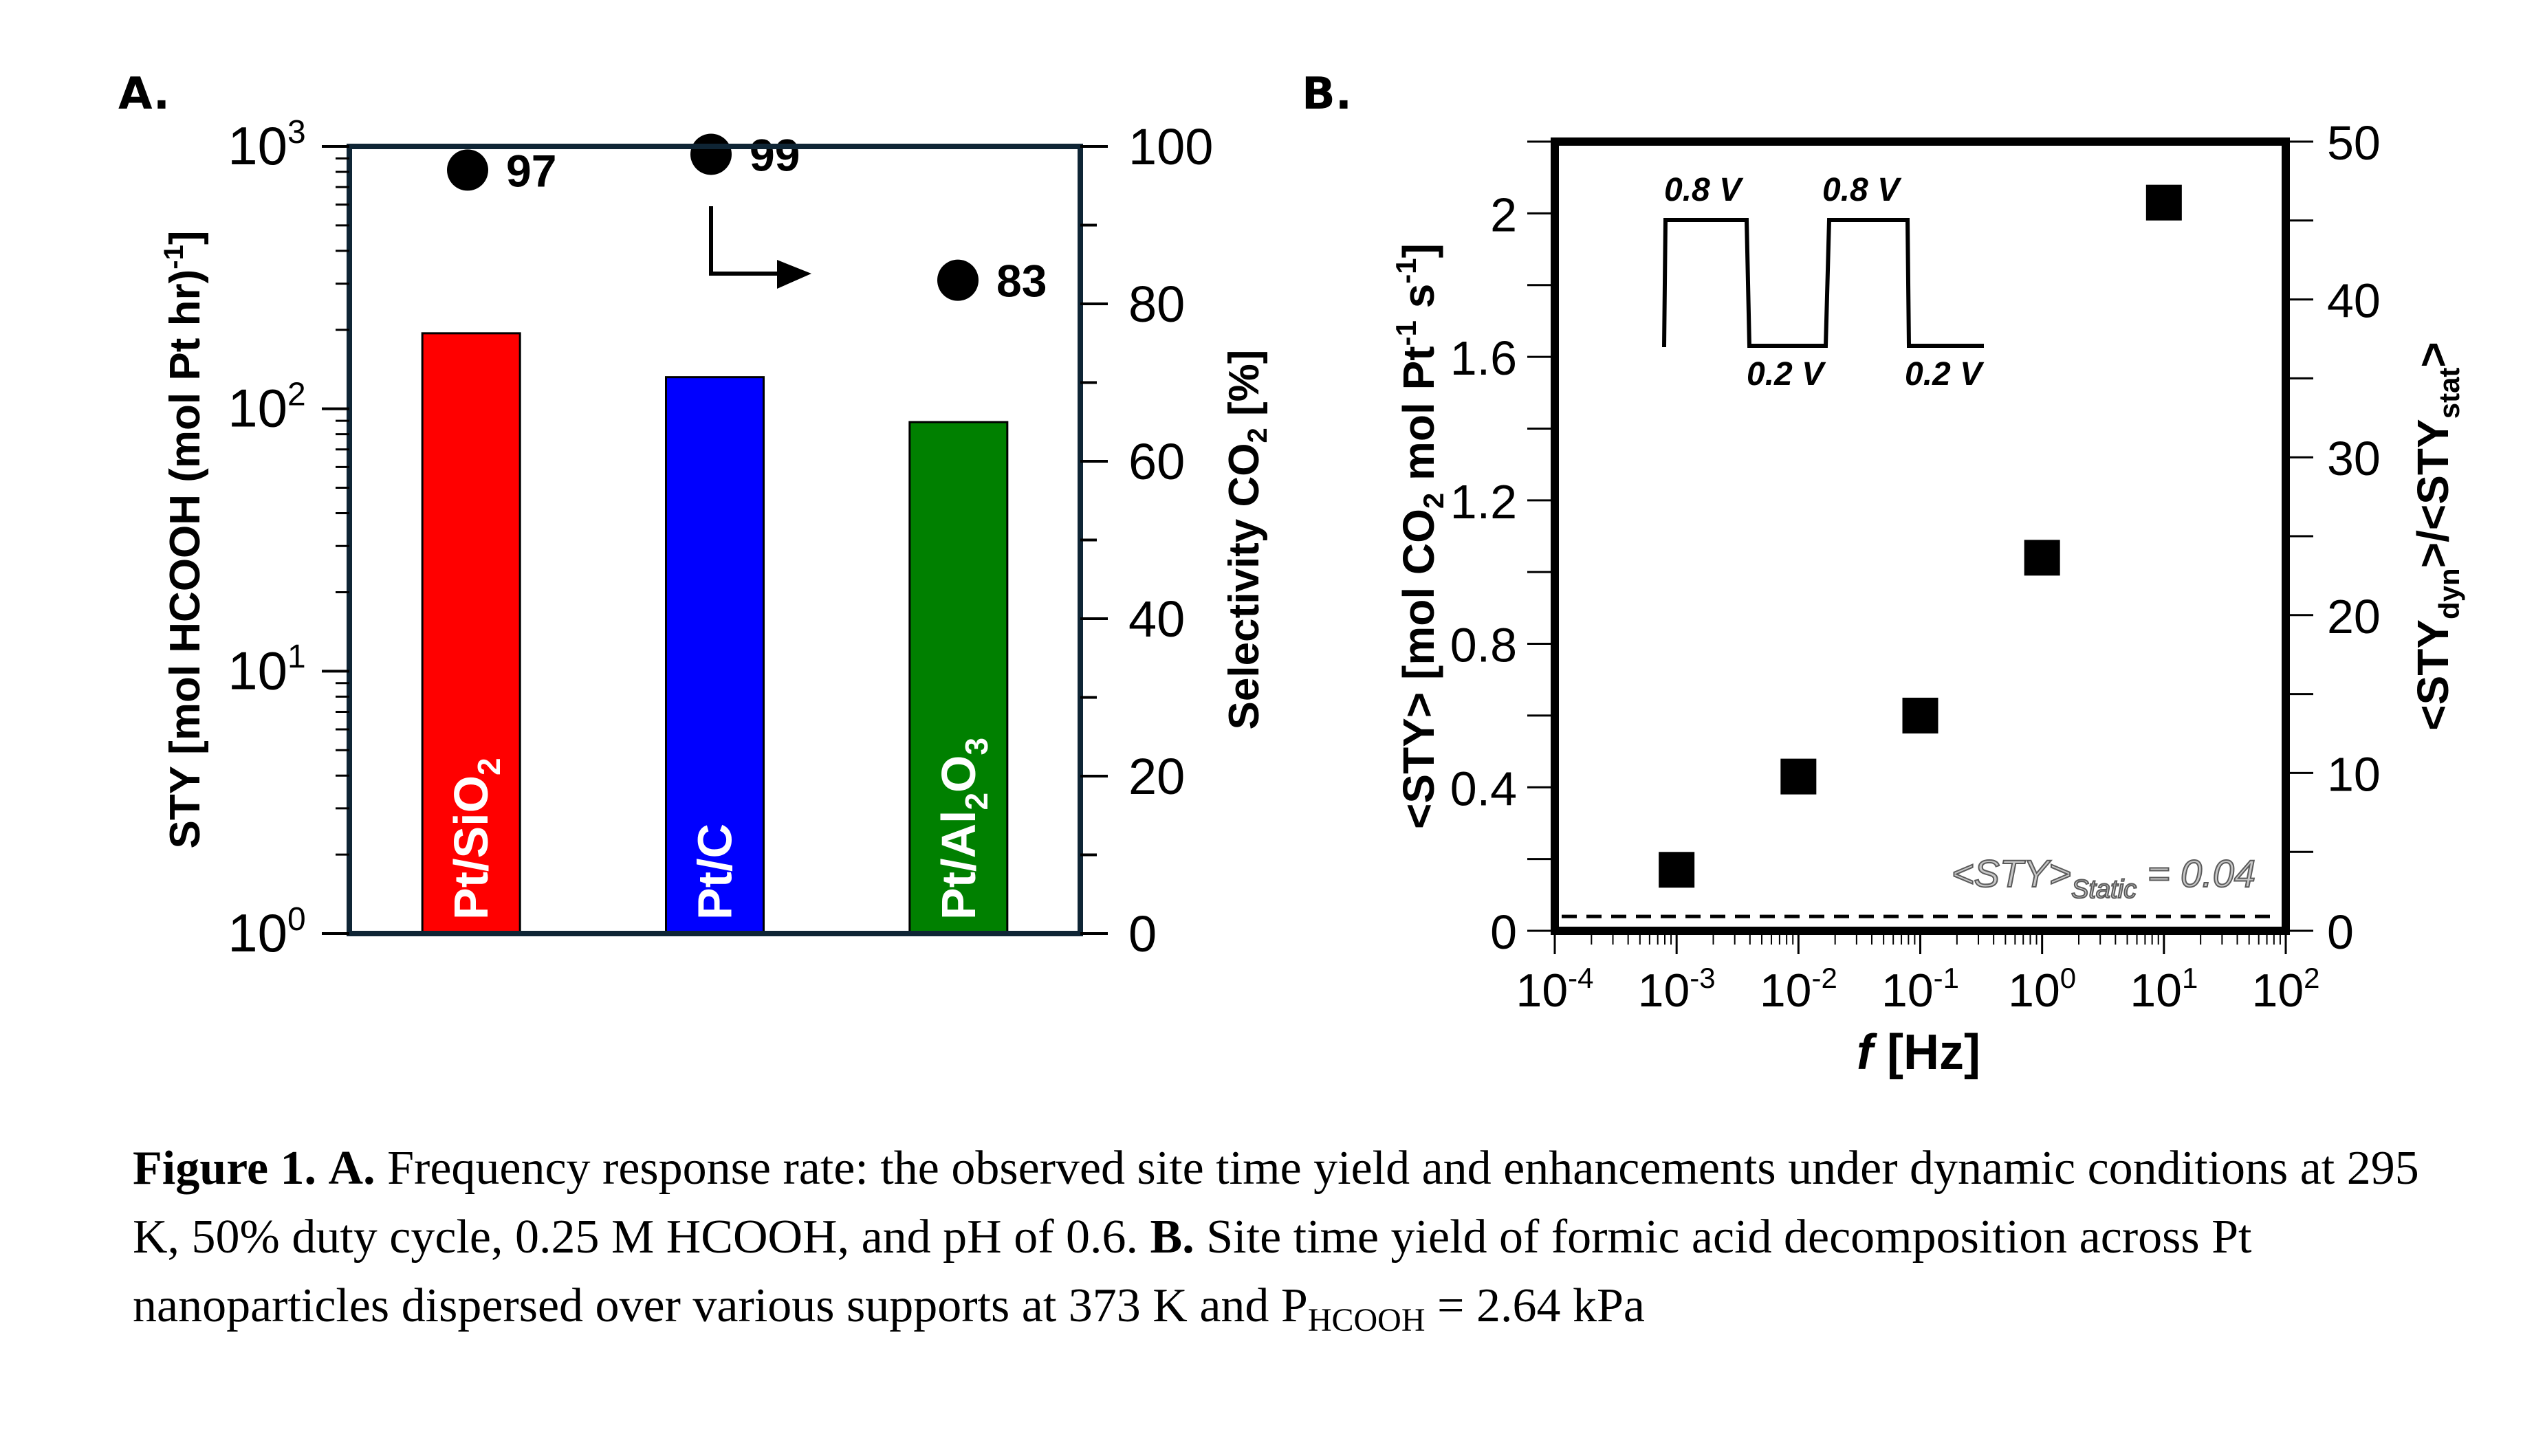  What do you see at coordinates (794, 274) in the screenshot?
I see `arrow-head-icon` at bounding box center [794, 274].